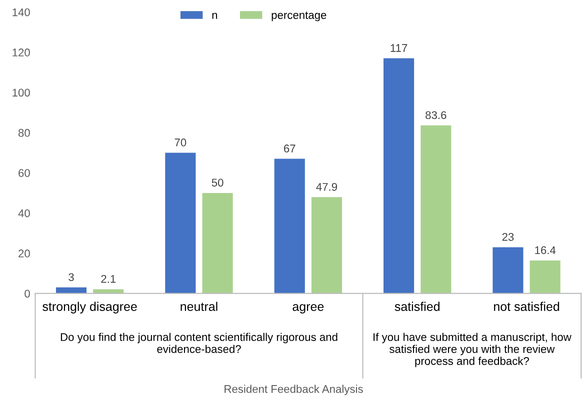 The width and height of the screenshot is (587, 402). What do you see at coordinates (27, 294) in the screenshot?
I see `y-tick-label: 0` at bounding box center [27, 294].